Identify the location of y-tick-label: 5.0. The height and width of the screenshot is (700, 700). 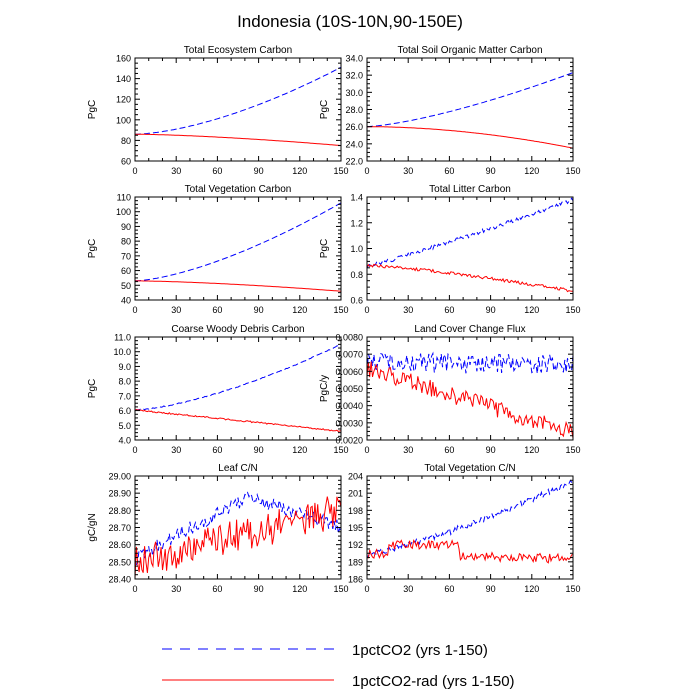
(124, 426).